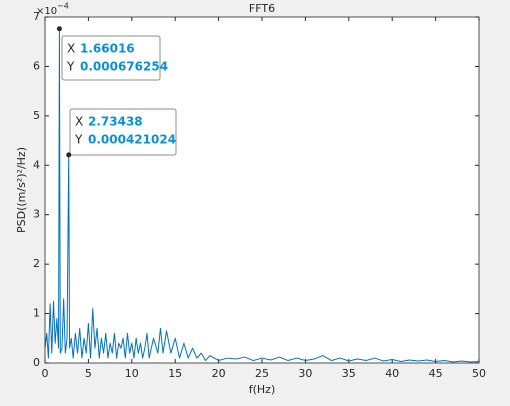 This screenshot has width=510, height=406. I want to click on y-tick-label: 2, so click(36, 263).